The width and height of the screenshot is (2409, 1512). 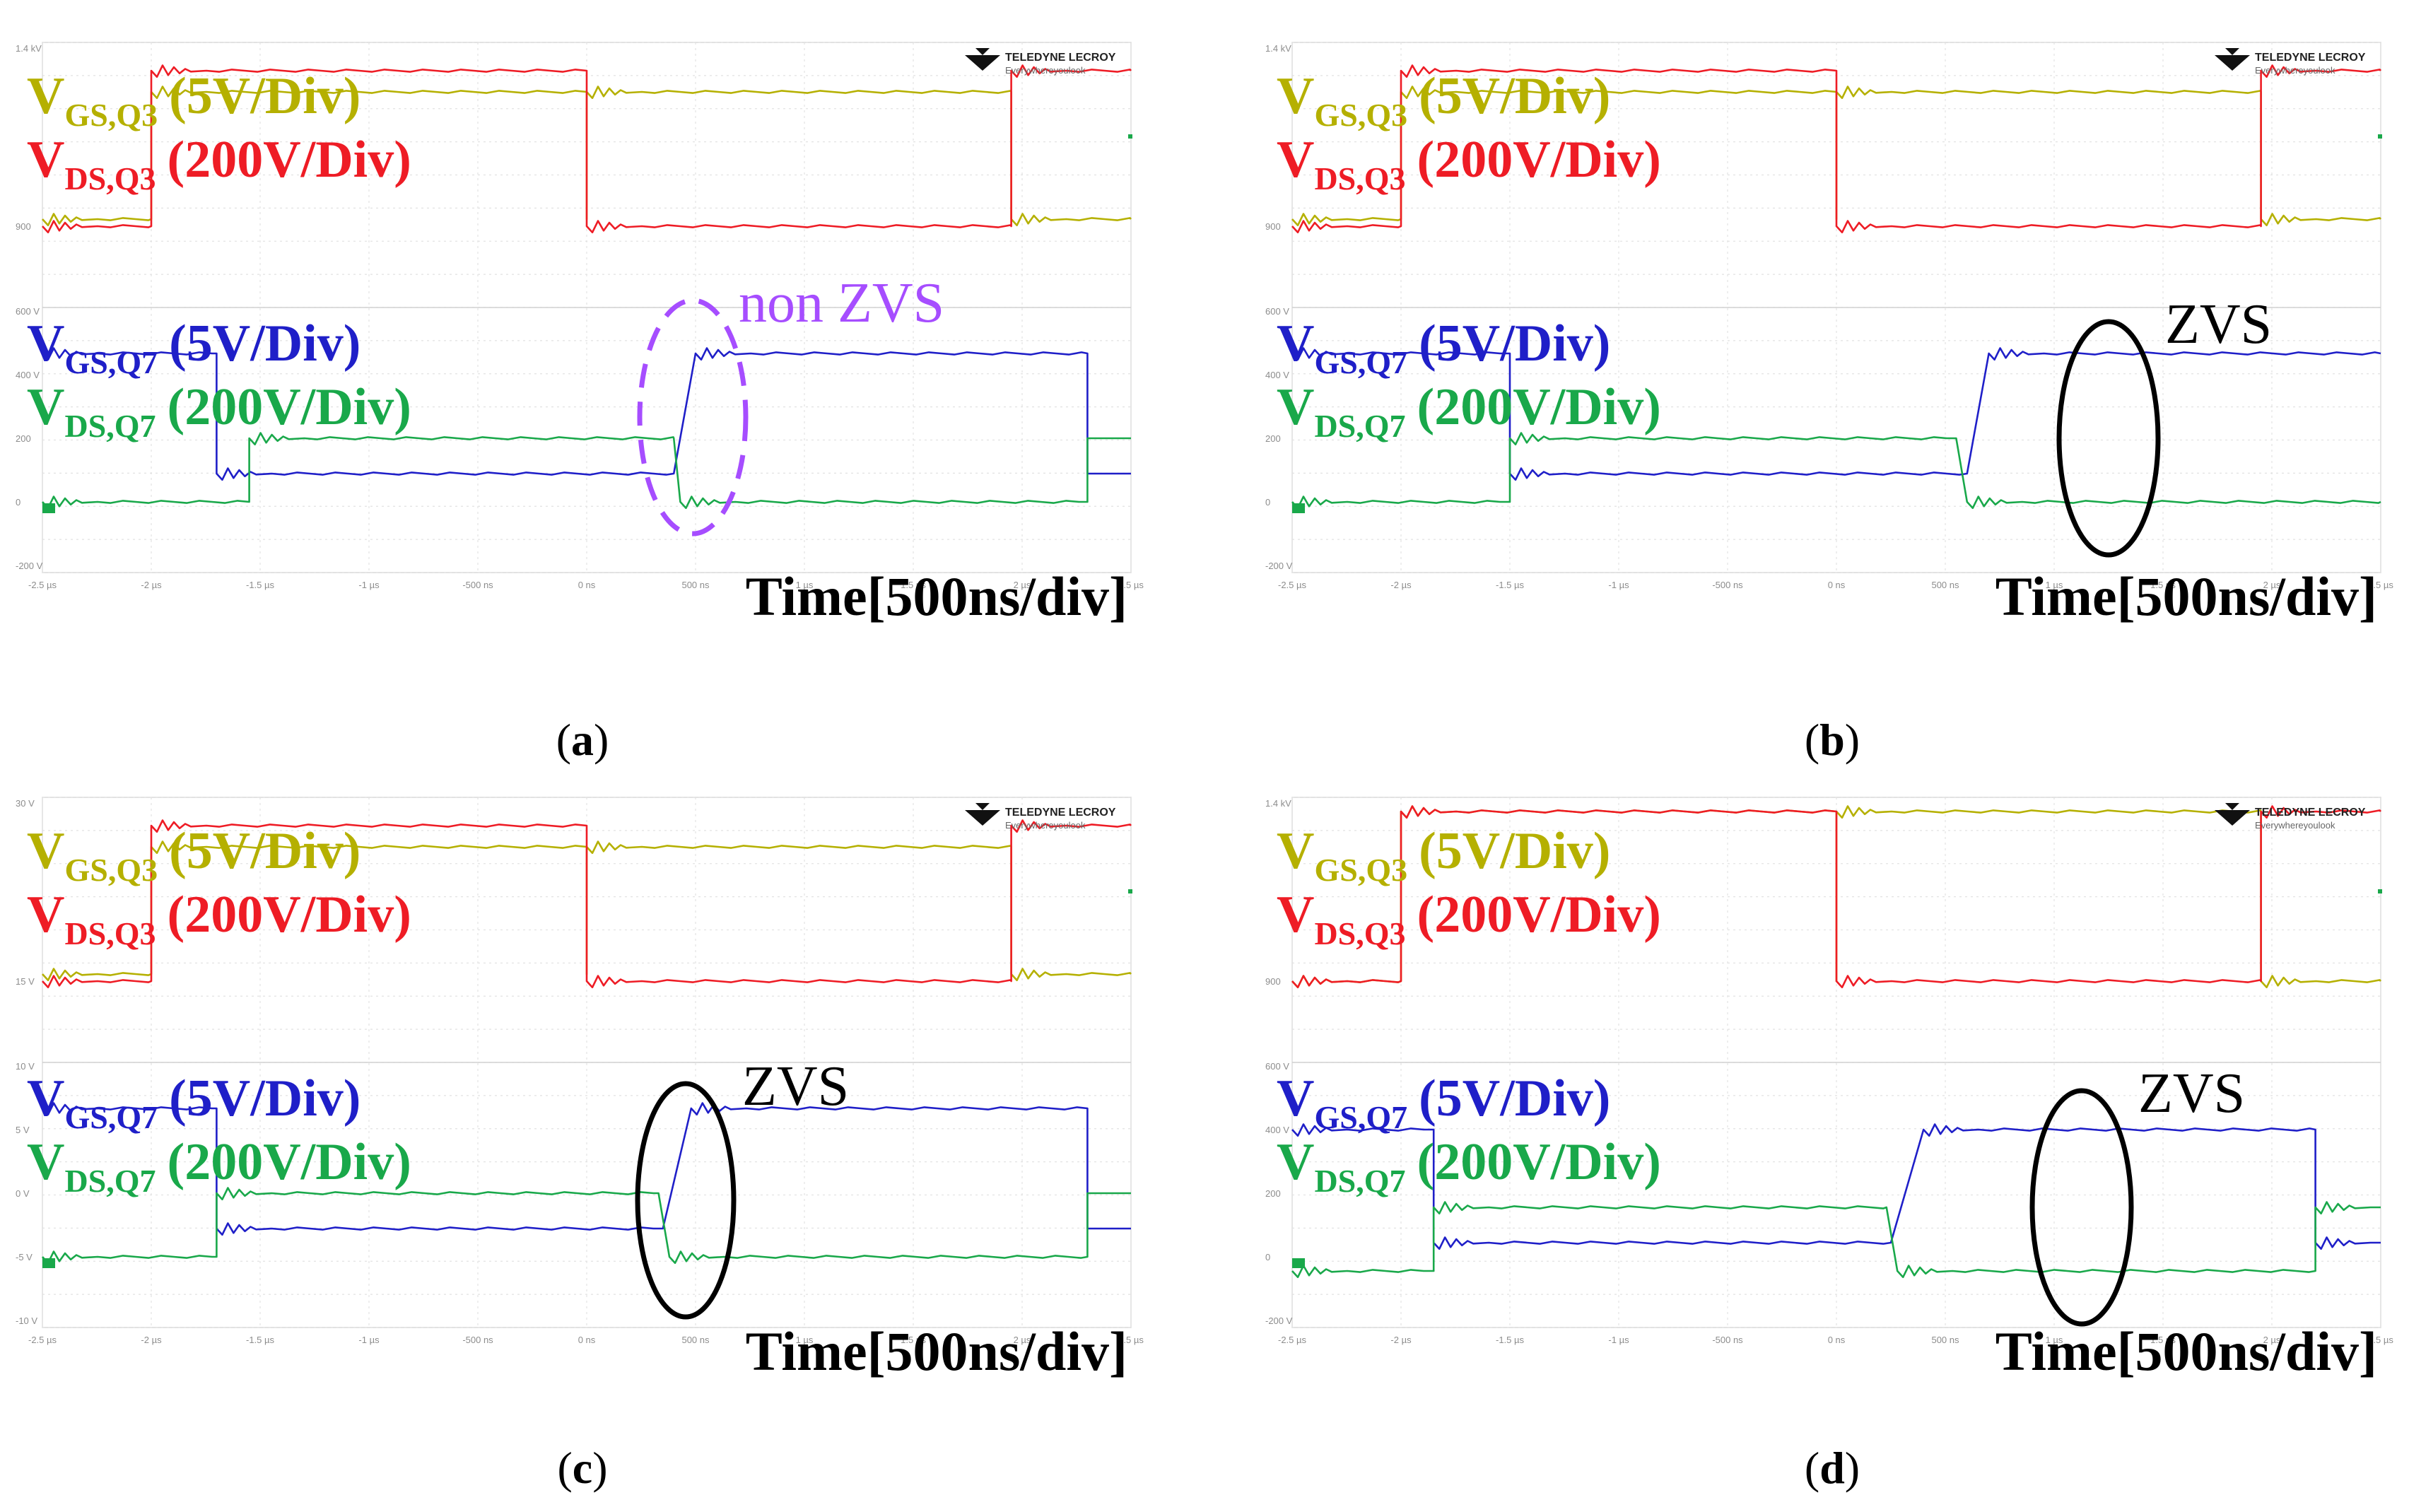 I want to click on caption-a: (a), so click(x=583, y=740).